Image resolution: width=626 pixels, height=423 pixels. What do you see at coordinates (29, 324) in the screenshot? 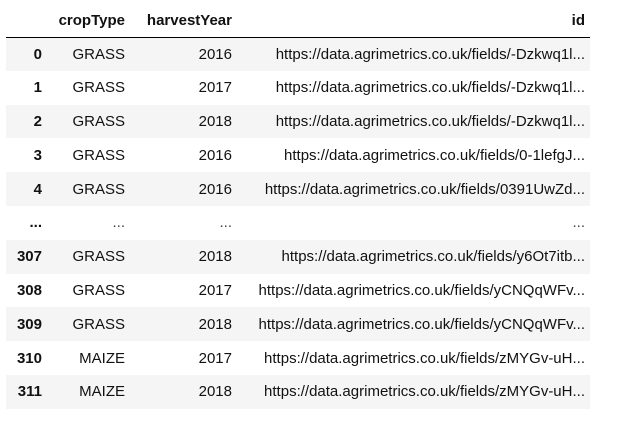
I see `row-index: 309` at bounding box center [29, 324].